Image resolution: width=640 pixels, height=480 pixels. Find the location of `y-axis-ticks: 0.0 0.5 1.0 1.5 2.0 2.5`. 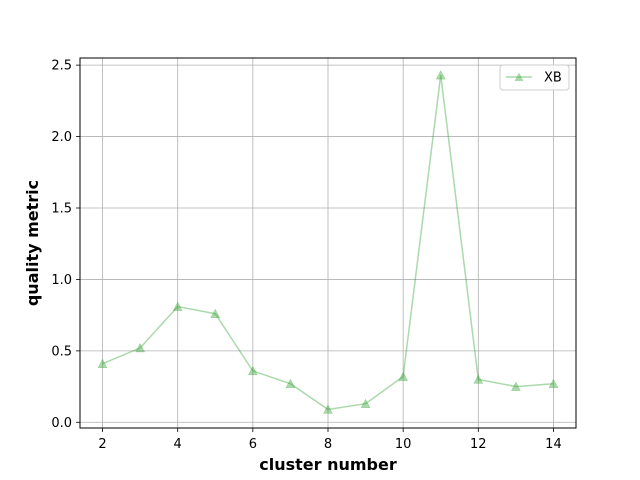

y-axis-ticks: 0.0 0.5 1.0 1.5 2.0 2.5 is located at coordinates (65, 245).